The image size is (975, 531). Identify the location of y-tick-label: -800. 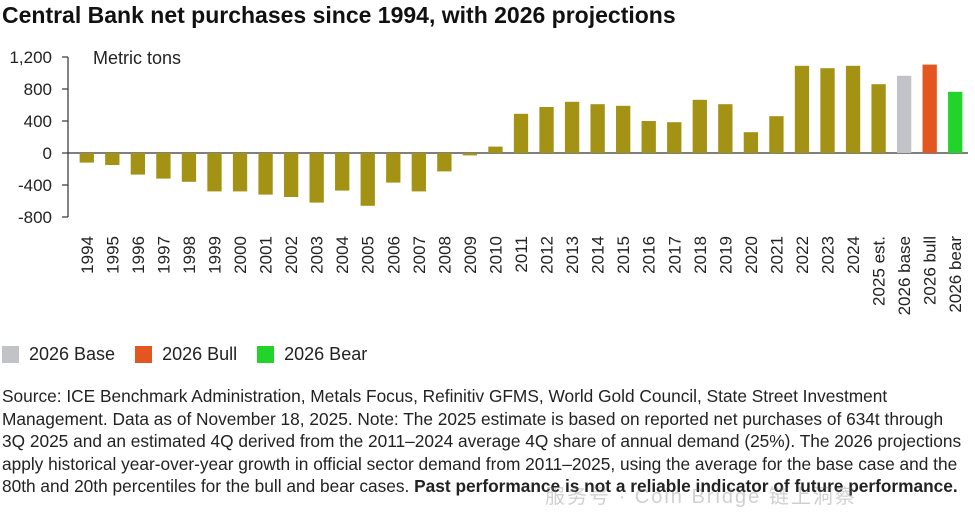
(35, 217).